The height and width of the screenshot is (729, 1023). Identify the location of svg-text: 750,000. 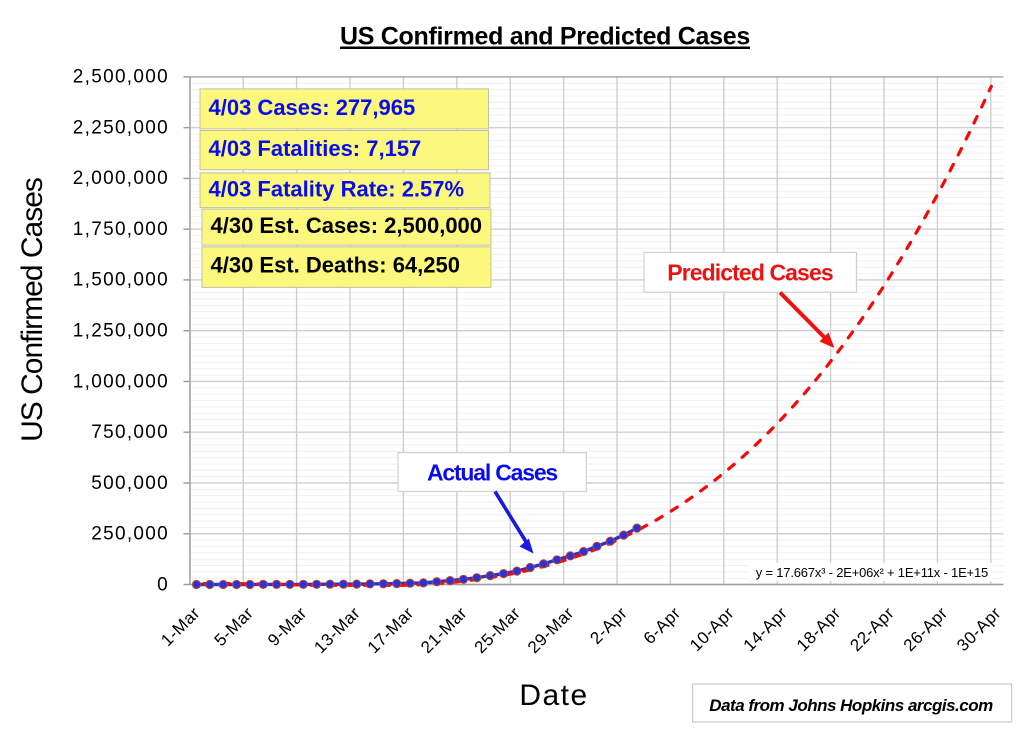
(130, 432).